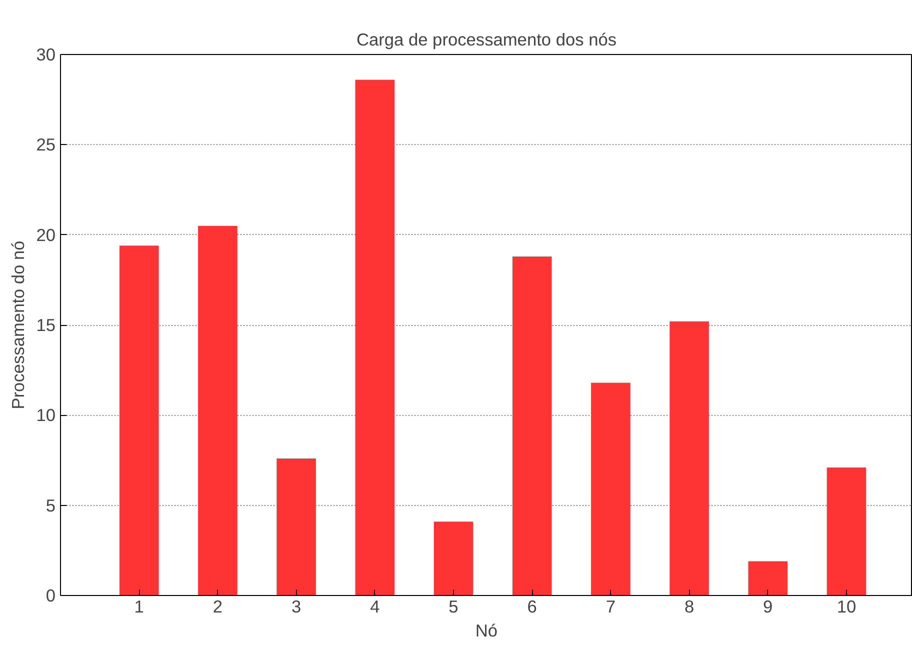 This screenshot has height=655, width=912. I want to click on y-tick-label: 10, so click(46, 415).